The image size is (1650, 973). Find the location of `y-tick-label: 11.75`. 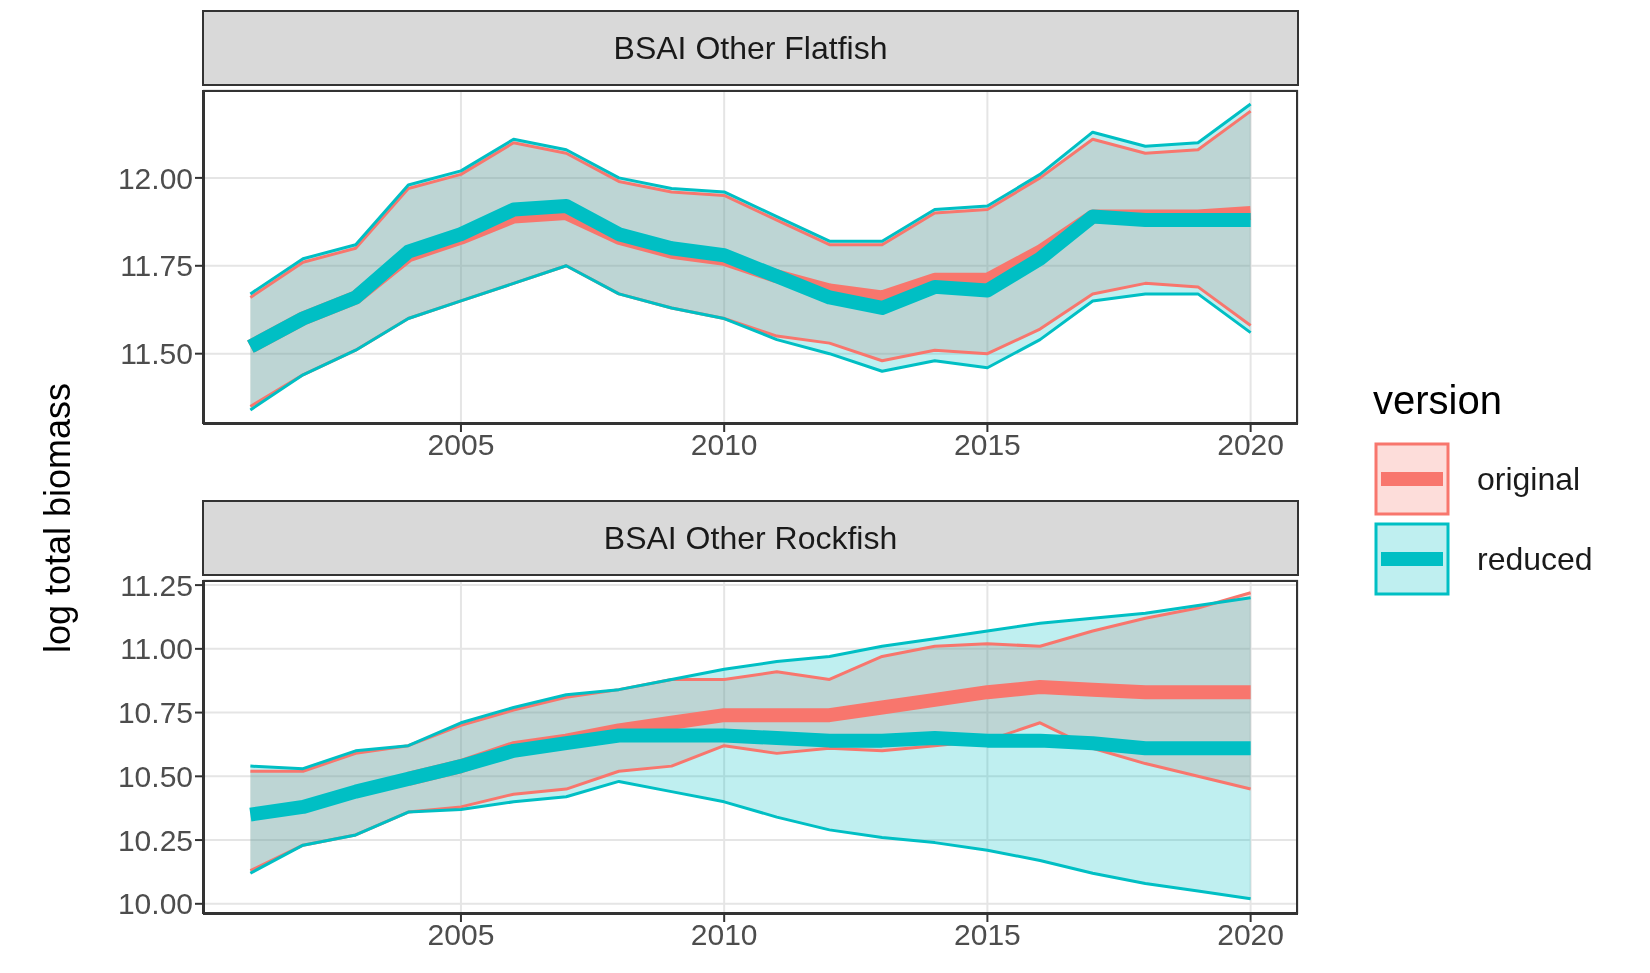

y-tick-label: 11.75 is located at coordinates (156, 266).